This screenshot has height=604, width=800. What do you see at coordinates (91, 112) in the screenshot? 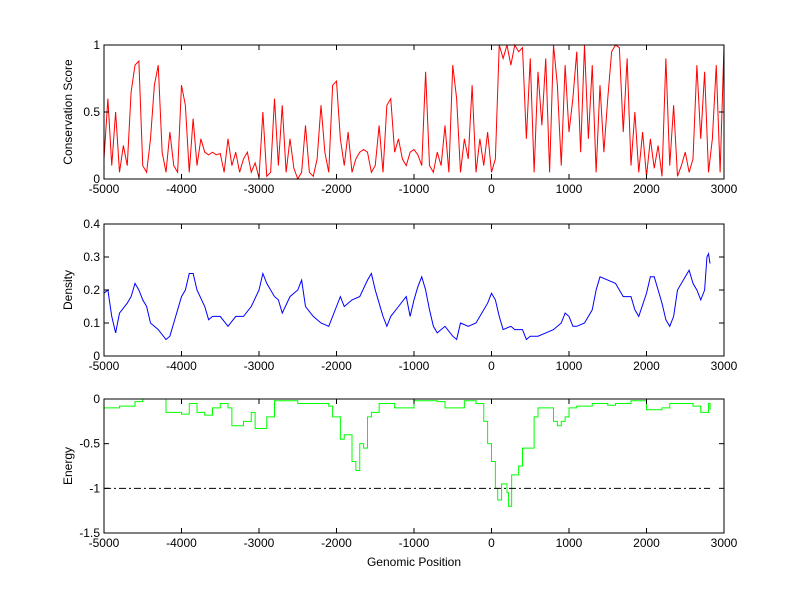
I see `y-tick-label: 0.5` at bounding box center [91, 112].